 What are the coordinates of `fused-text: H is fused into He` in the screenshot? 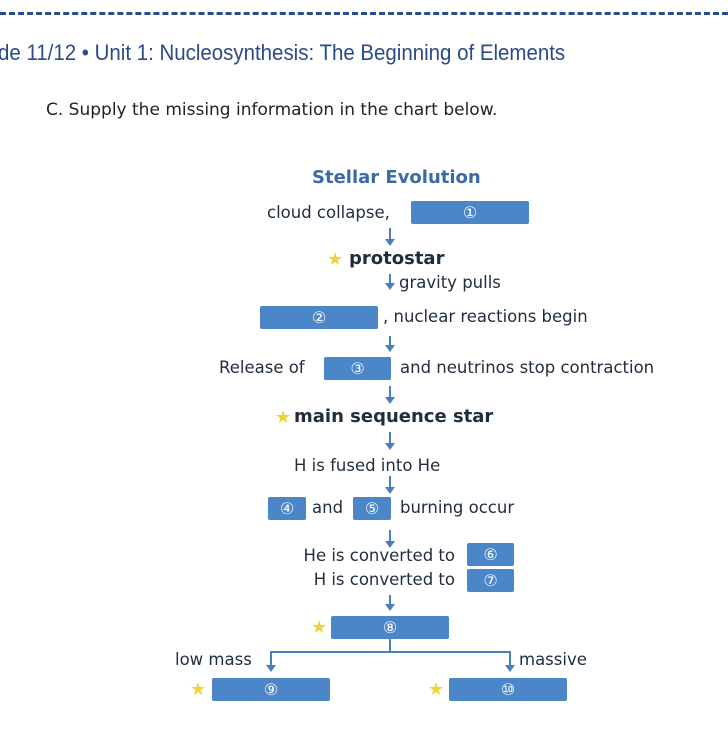 It's located at (367, 465).